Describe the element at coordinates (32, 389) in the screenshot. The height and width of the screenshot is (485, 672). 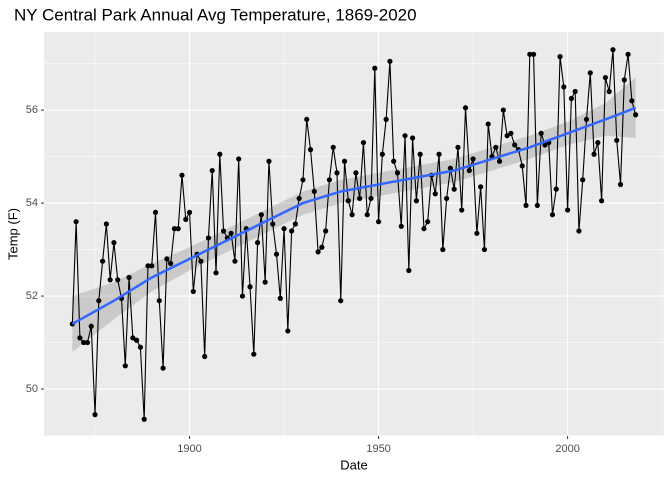
I see `y-tick-label: 50` at that location.